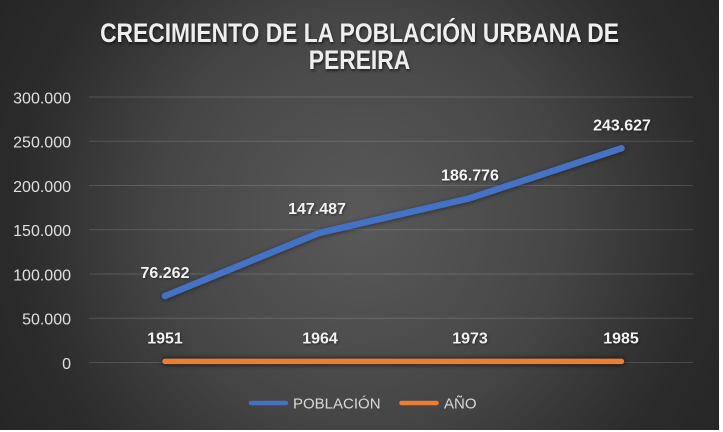  Describe the element at coordinates (622, 125) in the screenshot. I see `svg-text: 243.627` at that location.